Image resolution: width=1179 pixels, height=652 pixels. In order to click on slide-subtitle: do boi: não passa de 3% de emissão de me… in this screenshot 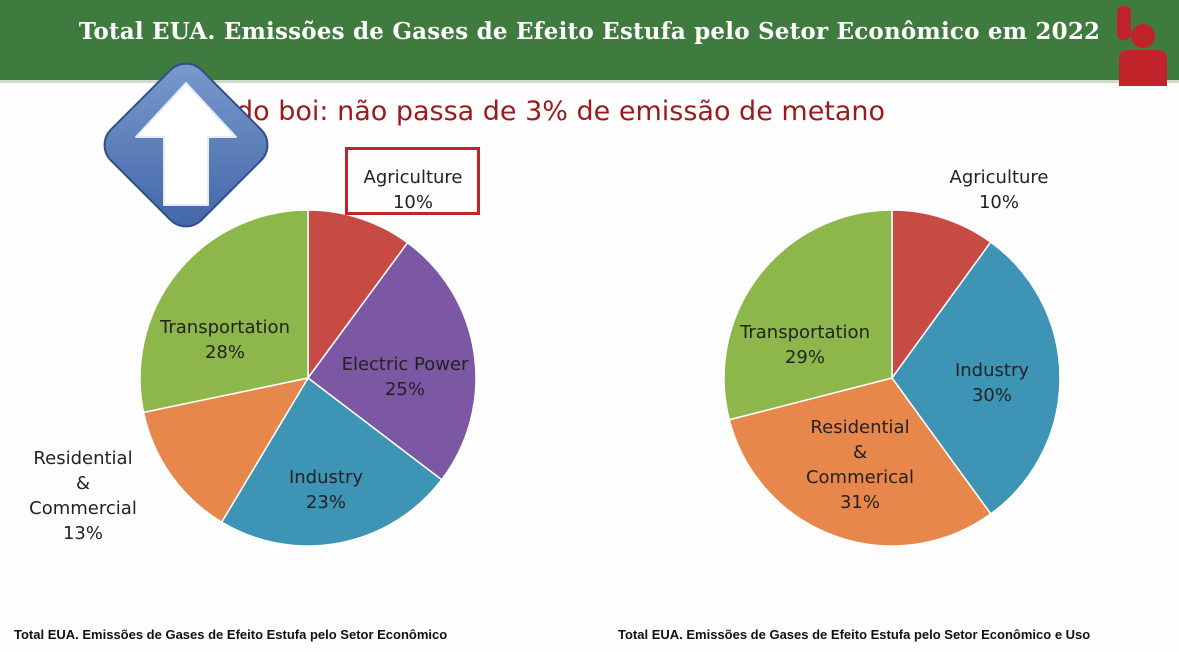, I will do `click(561, 111)`.